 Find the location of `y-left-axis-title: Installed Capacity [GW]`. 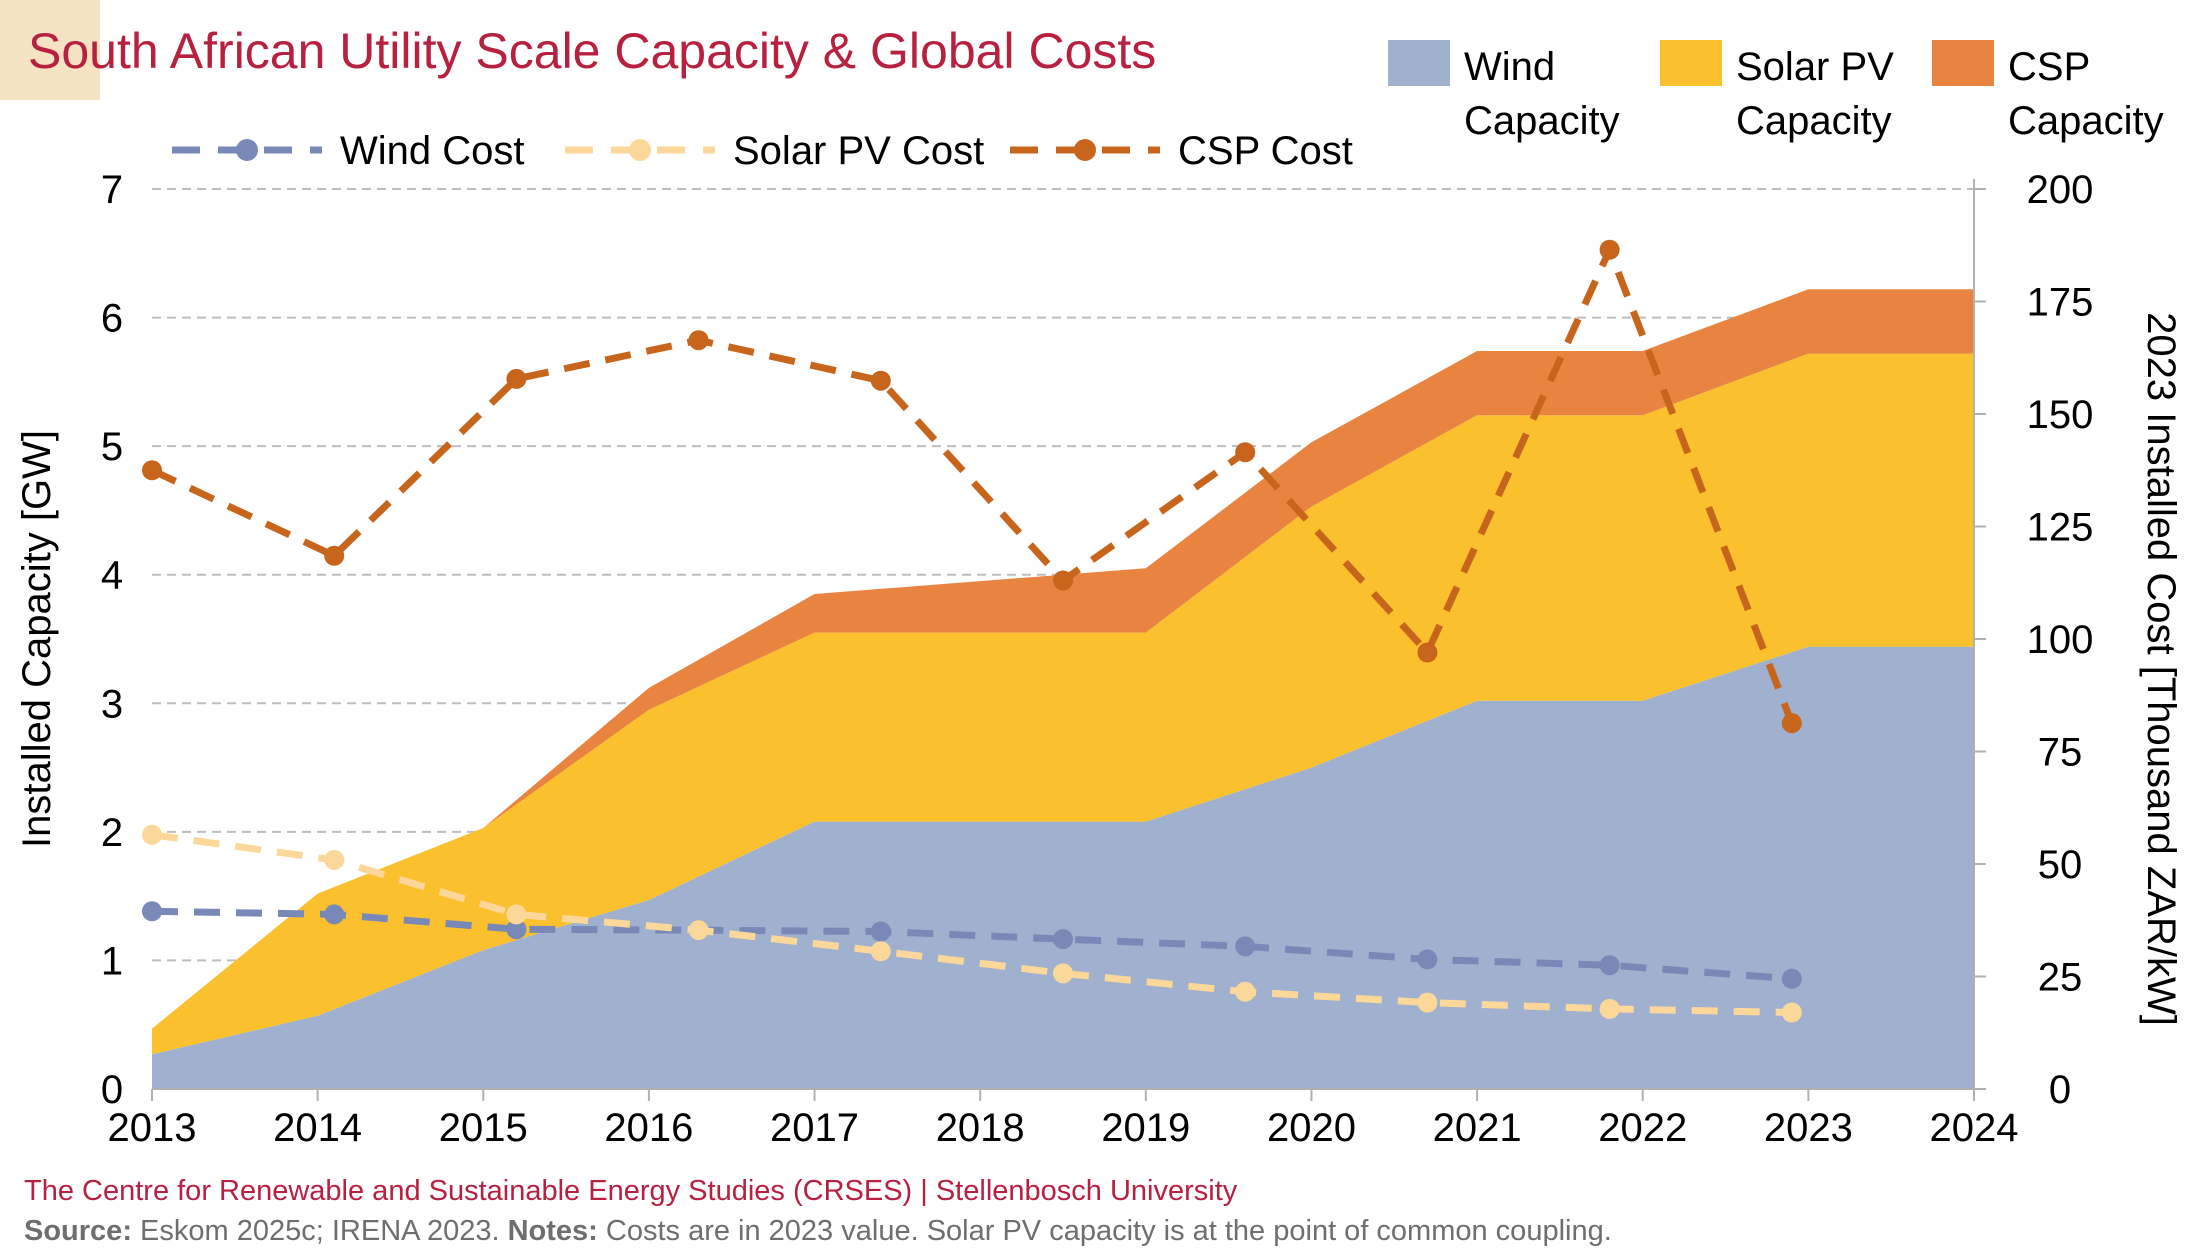

y-left-axis-title: Installed Capacity [GW] is located at coordinates (37, 639).